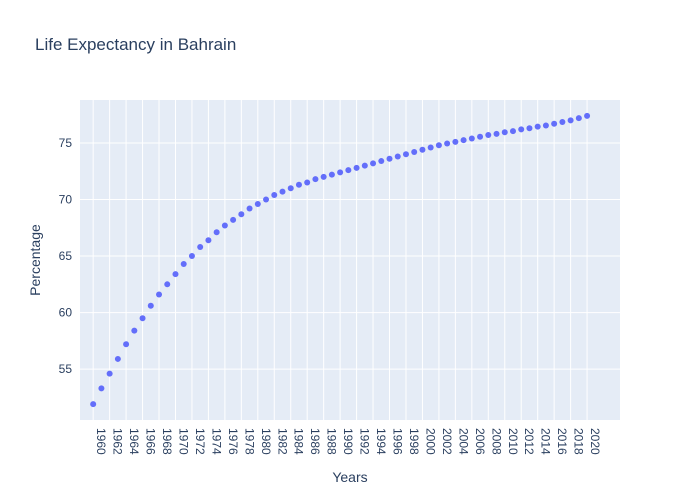 The image size is (700, 500). Describe the element at coordinates (299, 441) in the screenshot. I see `x-tick-label: 1984` at that location.